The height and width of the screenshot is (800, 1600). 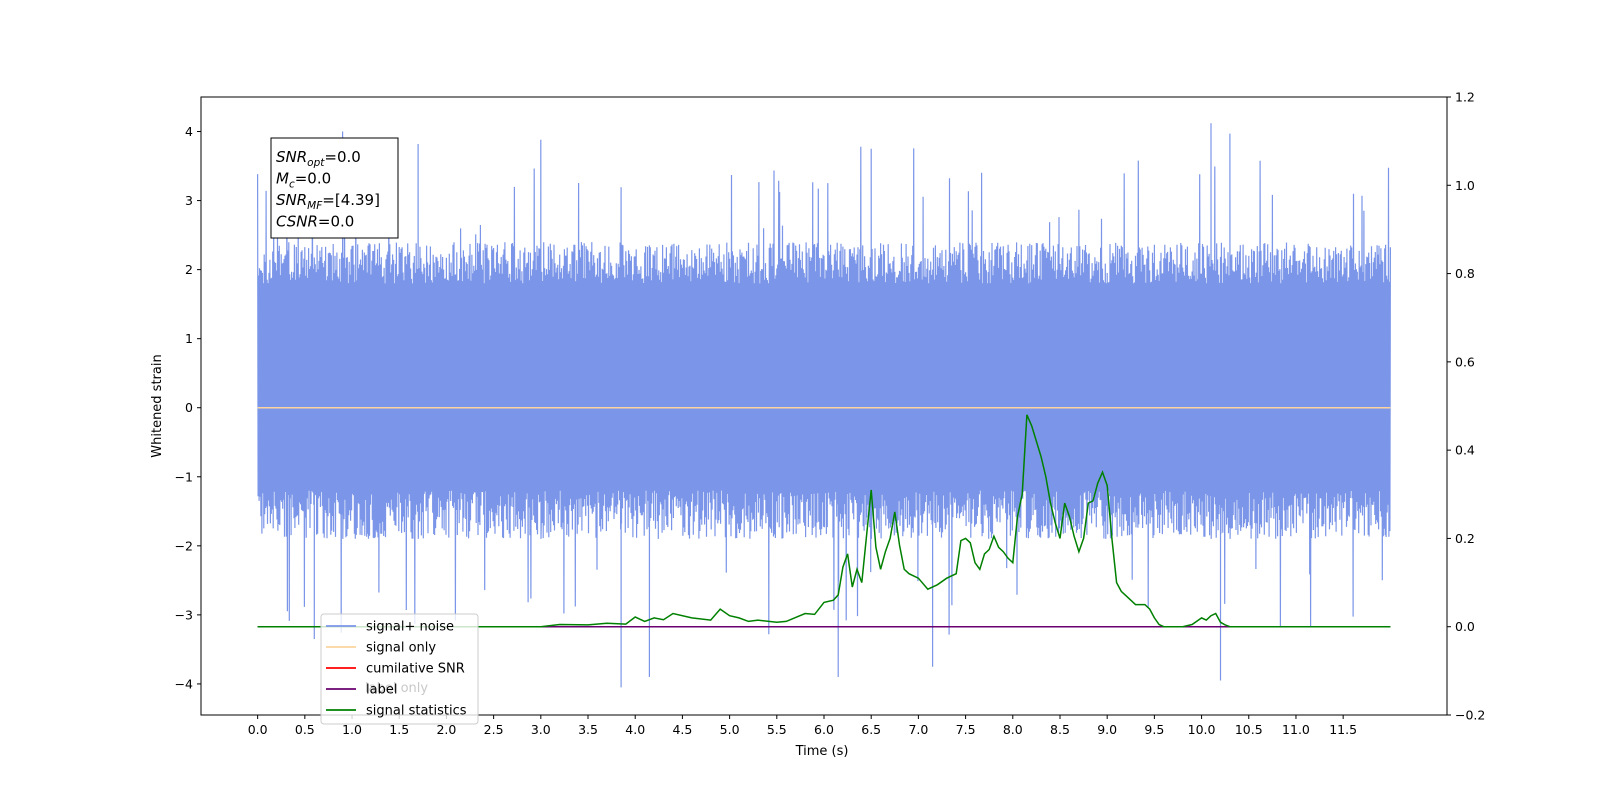 What do you see at coordinates (157, 405) in the screenshot?
I see `y-axis-label: Whitened strain` at bounding box center [157, 405].